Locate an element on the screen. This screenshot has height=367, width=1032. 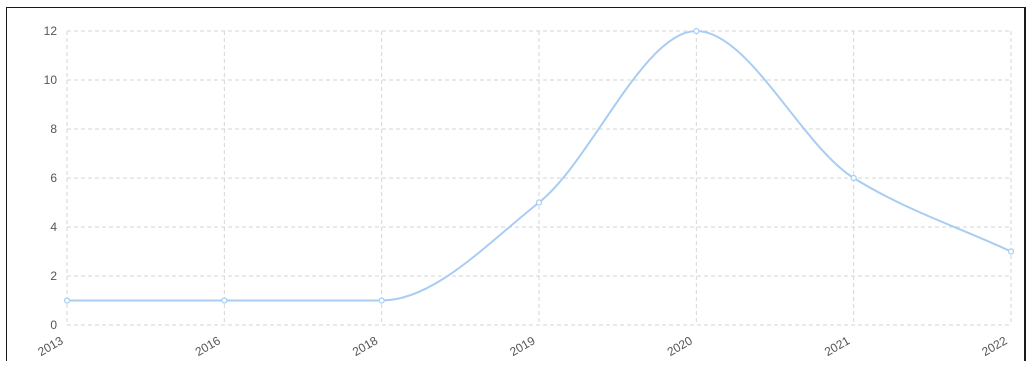
y-tick-label: 0 is located at coordinates (53, 325).